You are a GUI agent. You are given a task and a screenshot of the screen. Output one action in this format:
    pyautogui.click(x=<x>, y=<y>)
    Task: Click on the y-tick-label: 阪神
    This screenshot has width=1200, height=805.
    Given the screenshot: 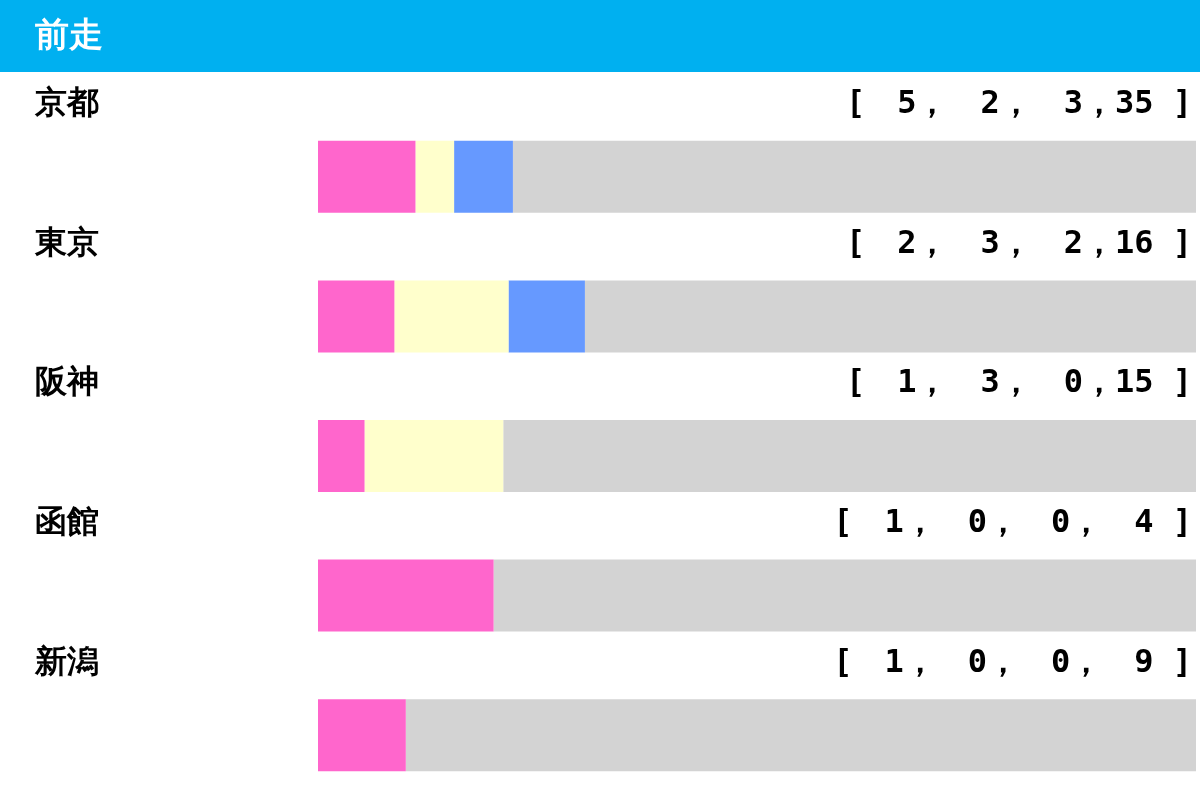 What is the action you would take?
    pyautogui.click(x=67, y=381)
    